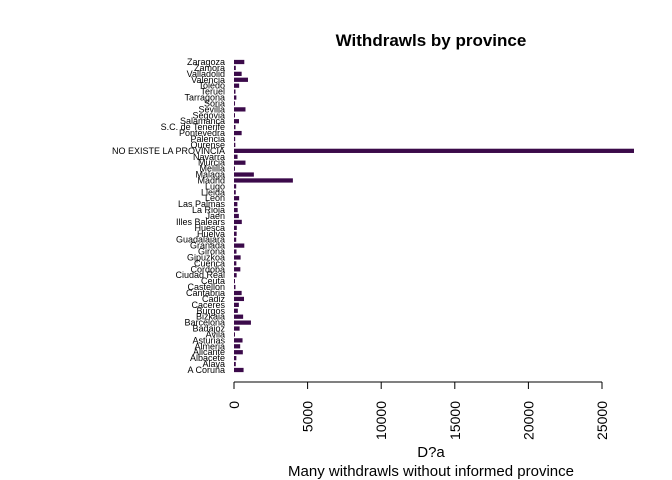 The width and height of the screenshot is (672, 480). What do you see at coordinates (208, 340) in the screenshot?
I see `category-label: Asturias` at bounding box center [208, 340].